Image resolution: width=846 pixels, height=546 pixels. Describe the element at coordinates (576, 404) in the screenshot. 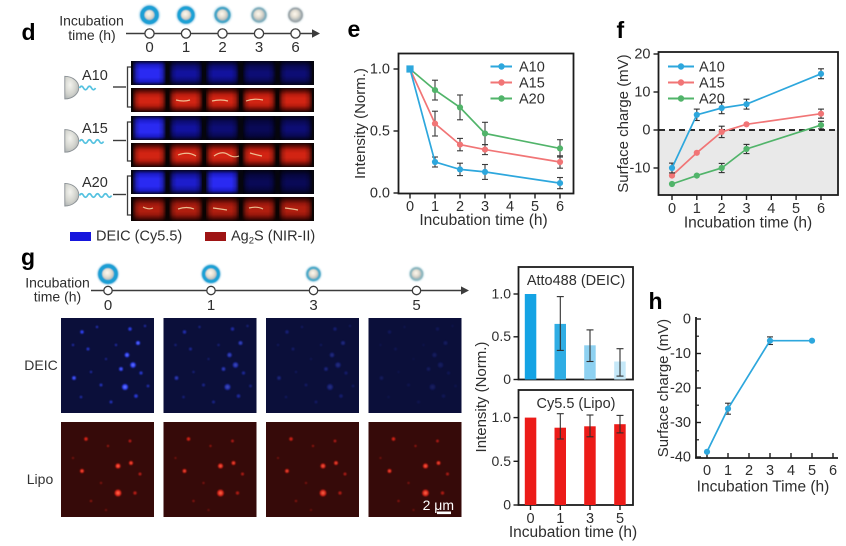

I see `svg-text: Cy5.5 (Lipo)` at that location.